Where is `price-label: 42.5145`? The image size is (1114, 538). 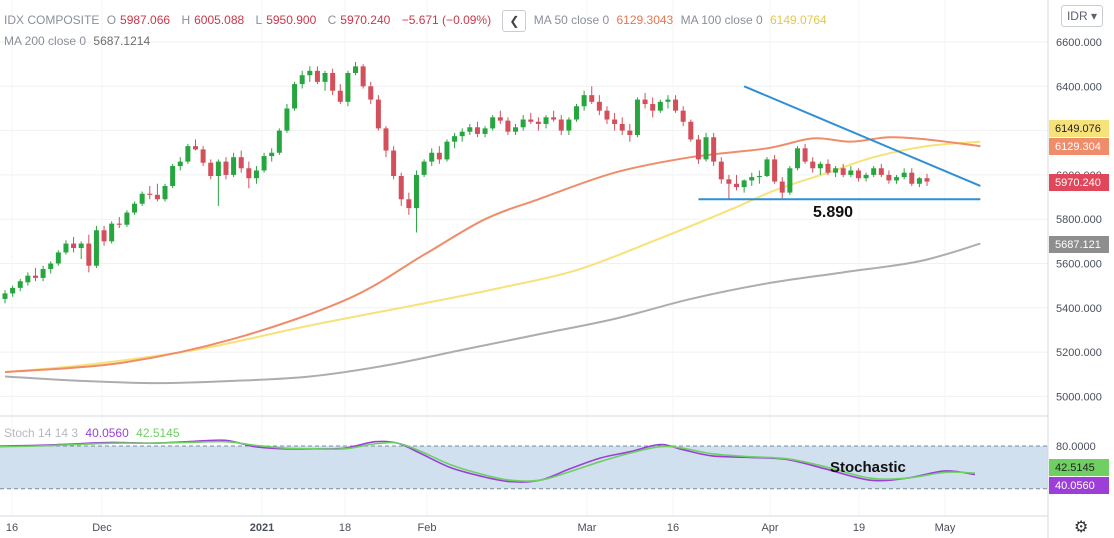 price-label: 42.5145 is located at coordinates (1079, 467).